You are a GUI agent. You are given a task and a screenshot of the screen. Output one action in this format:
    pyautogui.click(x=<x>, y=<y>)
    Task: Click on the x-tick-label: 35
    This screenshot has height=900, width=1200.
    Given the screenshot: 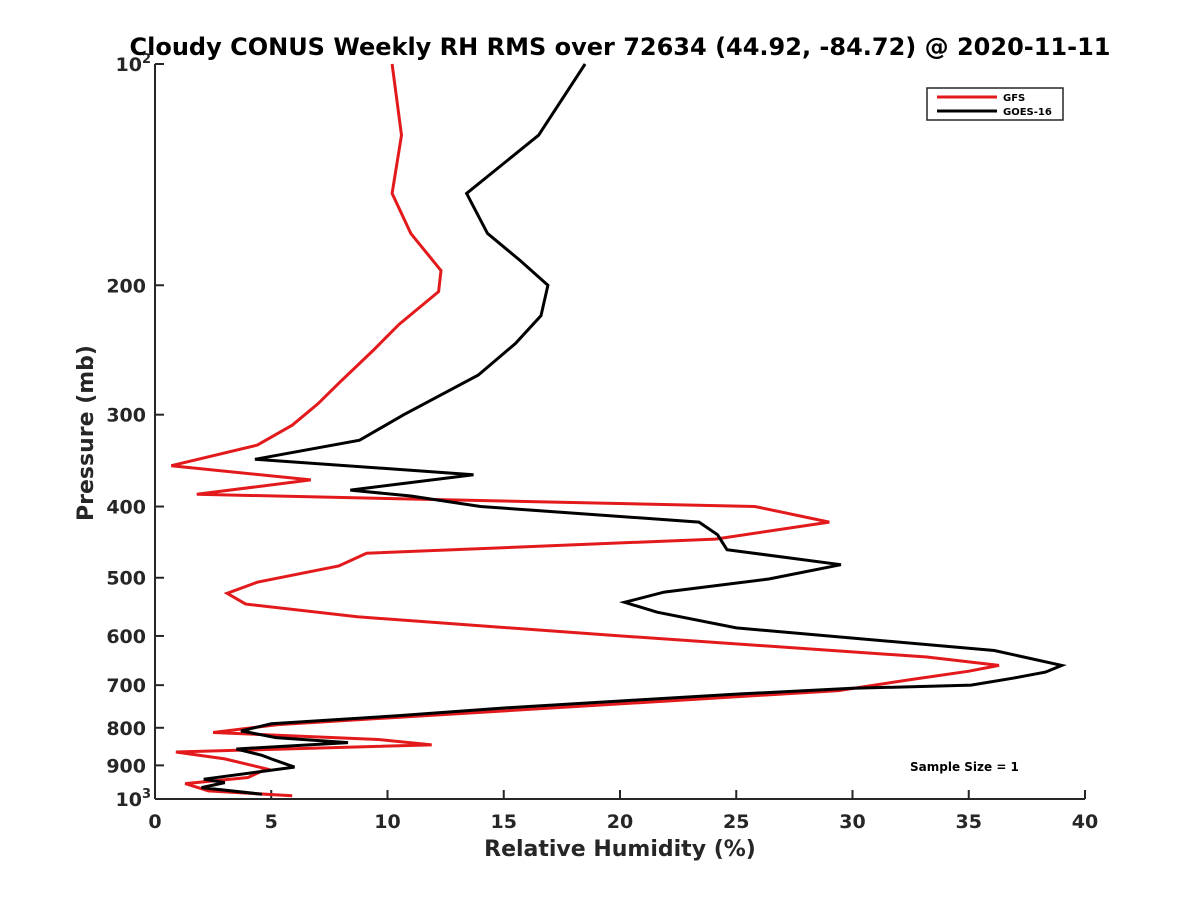 What is the action you would take?
    pyautogui.click(x=969, y=822)
    